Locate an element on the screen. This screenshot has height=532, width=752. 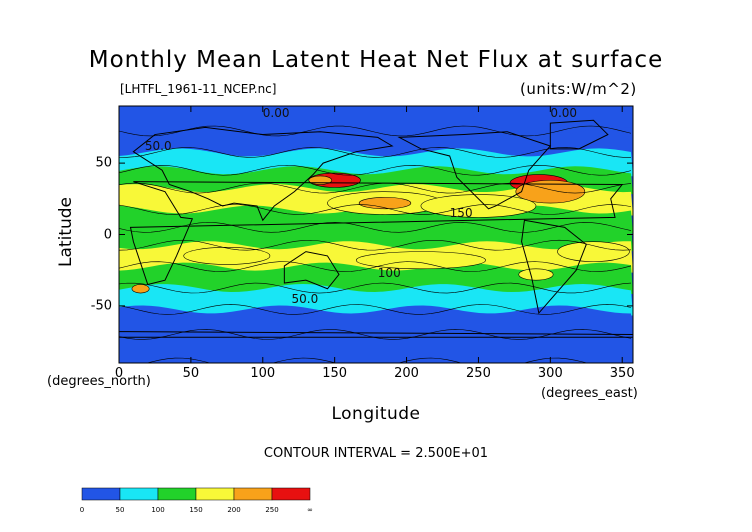
band--80 is located at coordinates (376, 346).